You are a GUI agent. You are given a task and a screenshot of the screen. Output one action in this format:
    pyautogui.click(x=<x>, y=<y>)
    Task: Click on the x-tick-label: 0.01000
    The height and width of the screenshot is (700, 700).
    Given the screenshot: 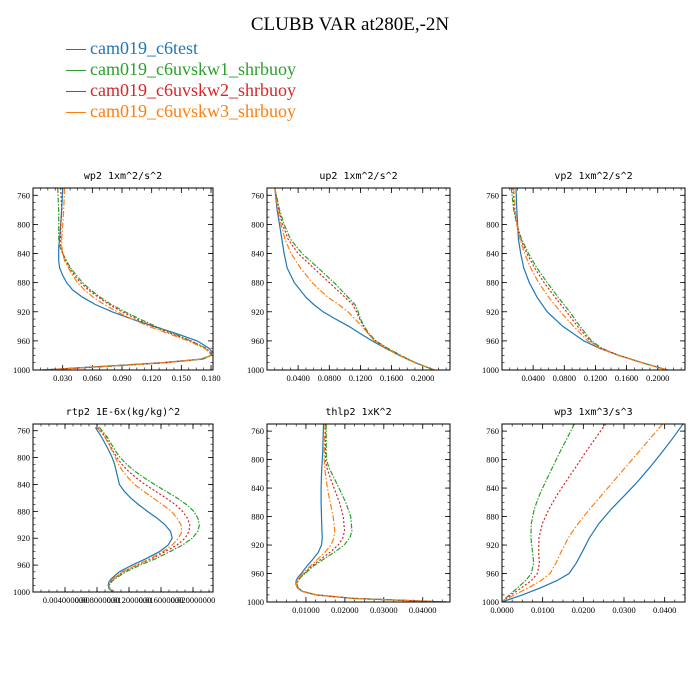 What is the action you would take?
    pyautogui.click(x=306, y=610)
    